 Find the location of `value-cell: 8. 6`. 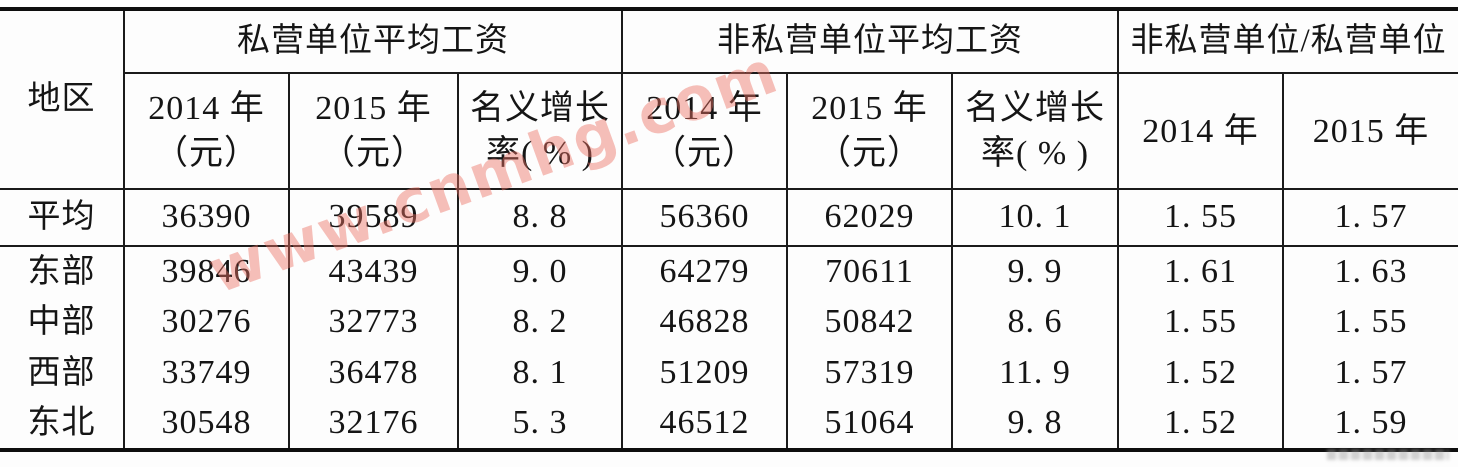

value-cell: 8. 6 is located at coordinates (1035, 322).